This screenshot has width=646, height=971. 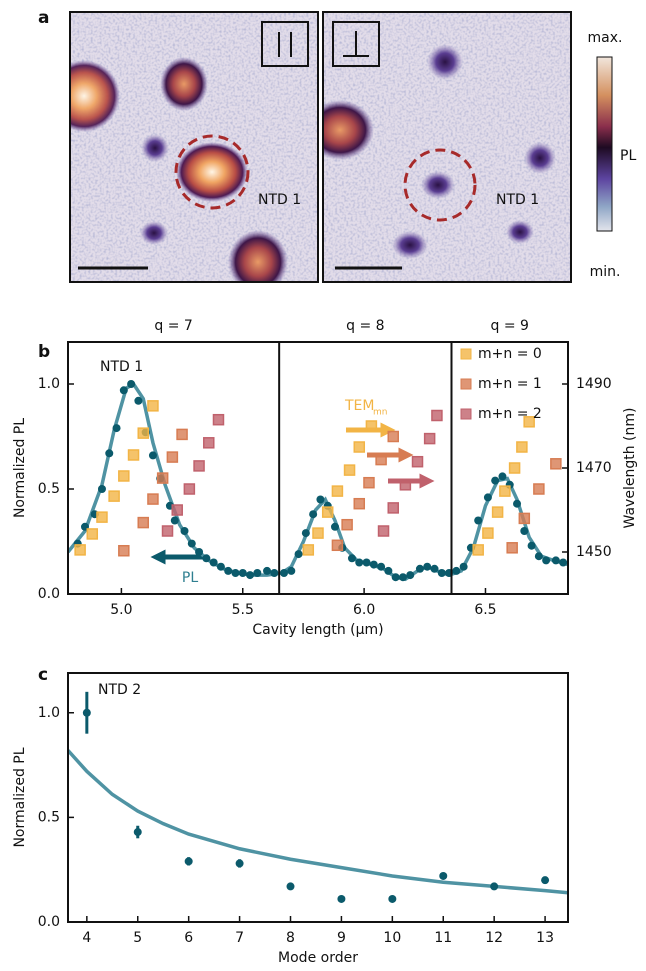 I want to click on y-tick-label: 0.0, so click(x=49, y=922).